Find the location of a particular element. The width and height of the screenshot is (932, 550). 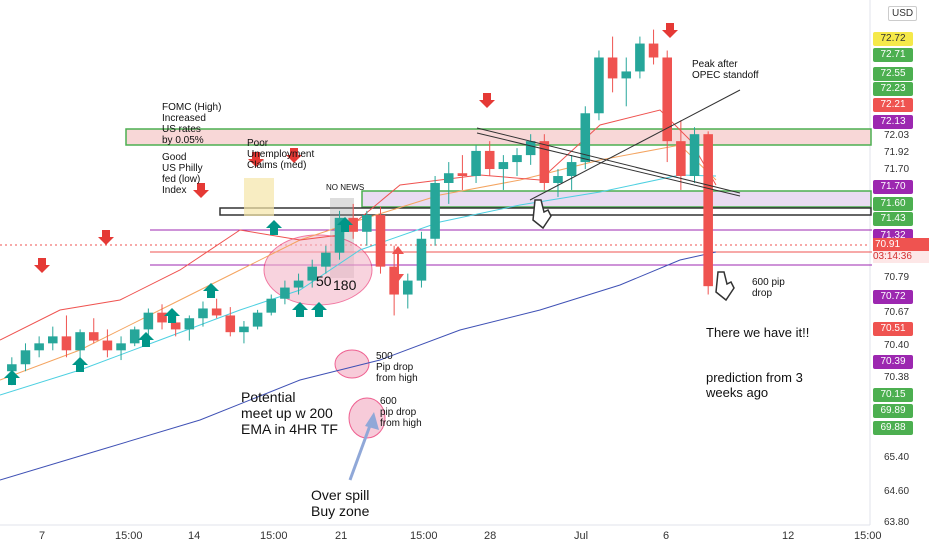

overspill-note: Over spill Buy zone is located at coordinates (340, 503).